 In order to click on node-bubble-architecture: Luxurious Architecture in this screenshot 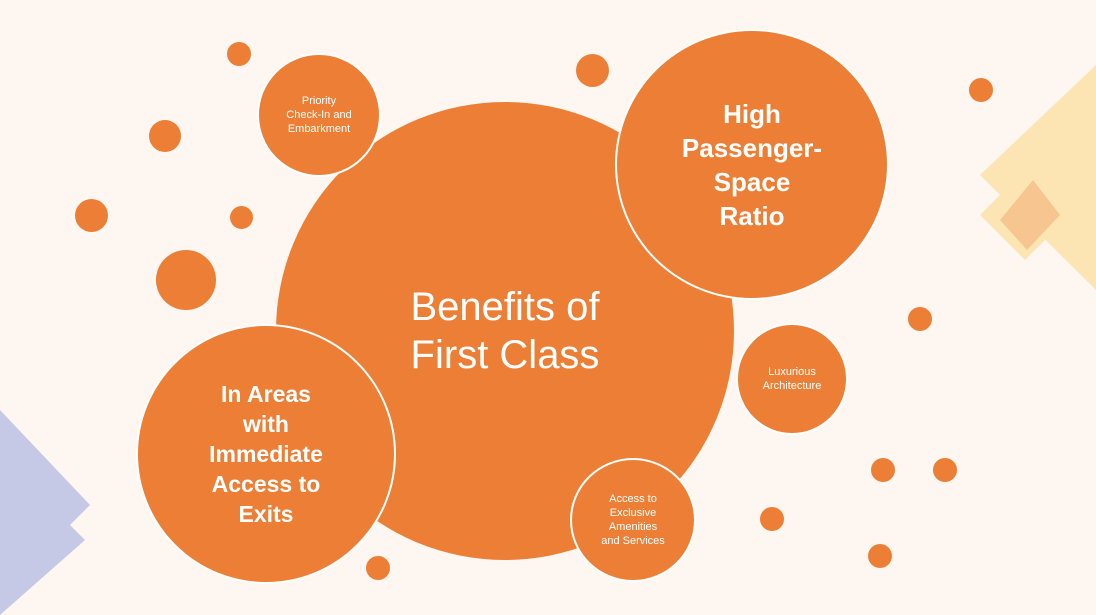, I will do `click(792, 379)`.